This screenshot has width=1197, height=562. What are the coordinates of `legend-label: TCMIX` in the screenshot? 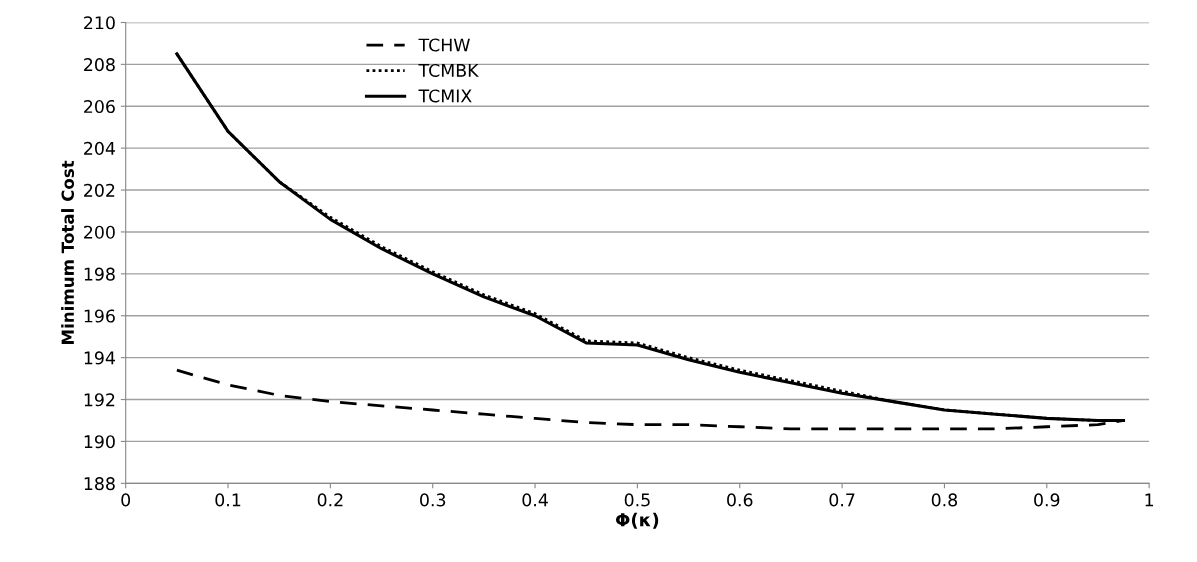 It's located at (445, 96).